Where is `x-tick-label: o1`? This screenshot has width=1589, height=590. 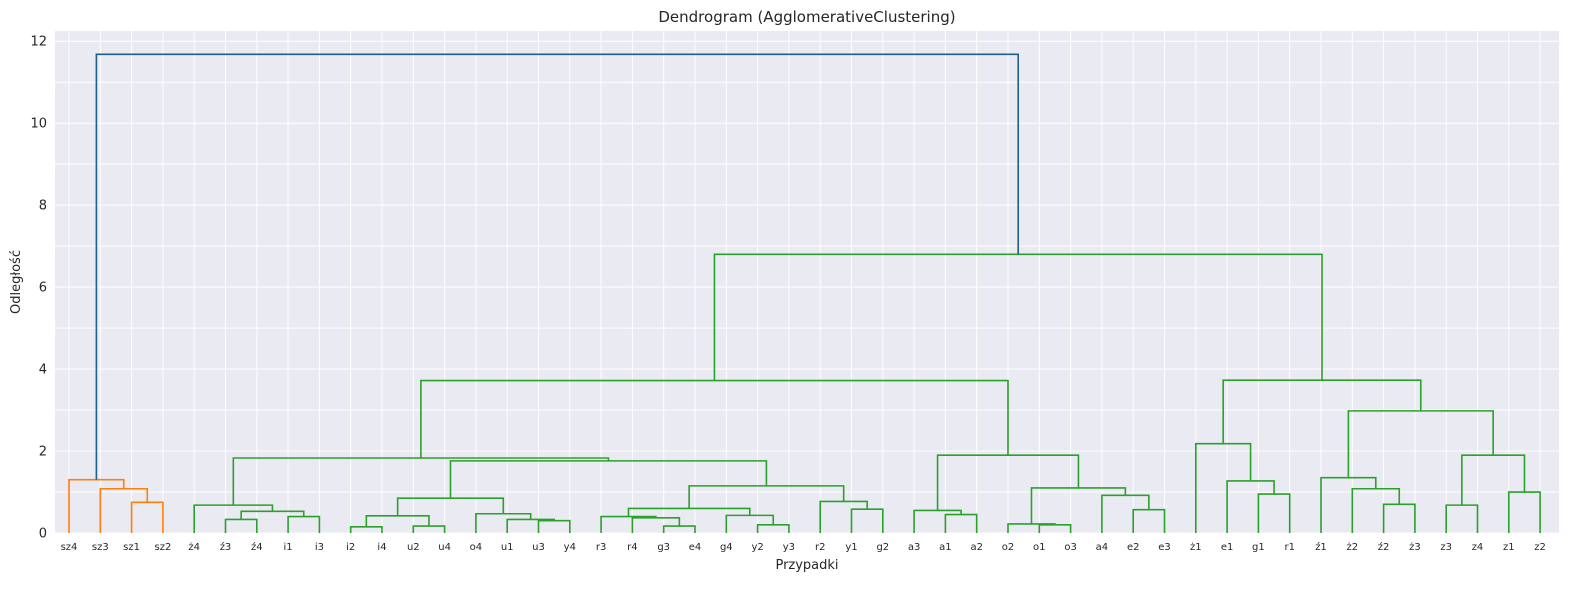
x-tick-label: o1 is located at coordinates (1039, 547).